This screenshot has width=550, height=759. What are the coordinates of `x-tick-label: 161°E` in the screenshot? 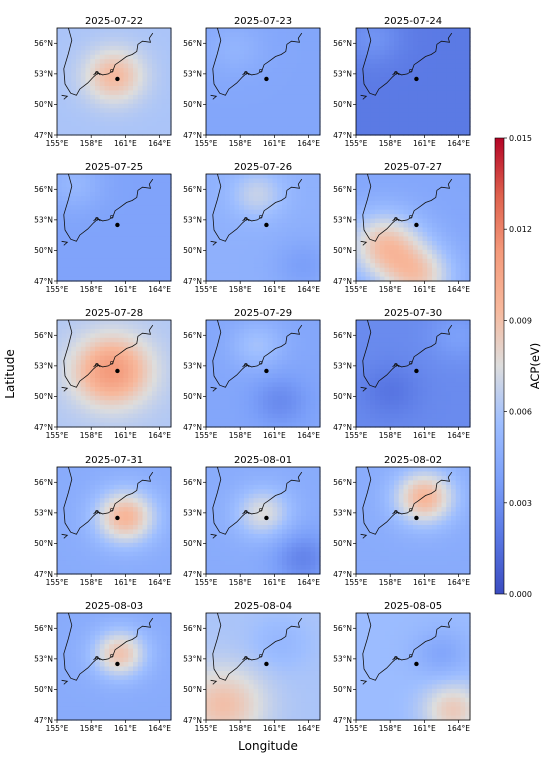 It's located at (274, 289).